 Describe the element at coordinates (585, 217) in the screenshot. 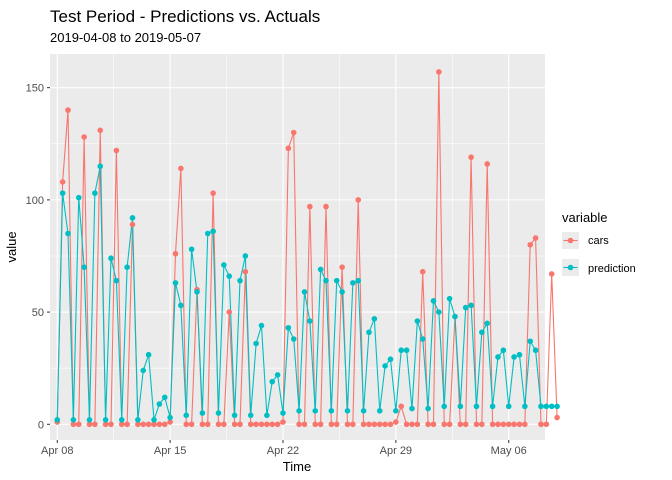

I see `legend-title: variable` at that location.